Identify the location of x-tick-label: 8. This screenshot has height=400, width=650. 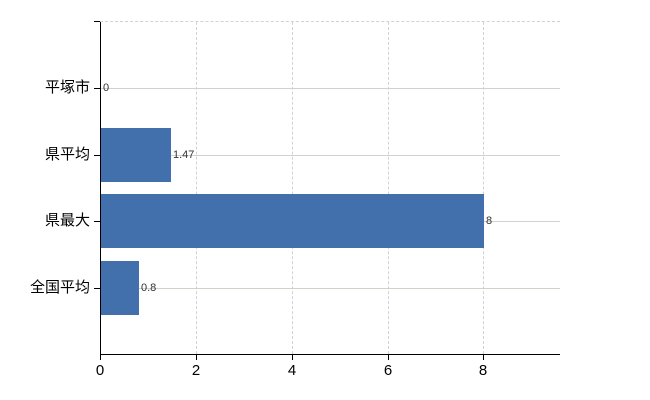
(483, 370).